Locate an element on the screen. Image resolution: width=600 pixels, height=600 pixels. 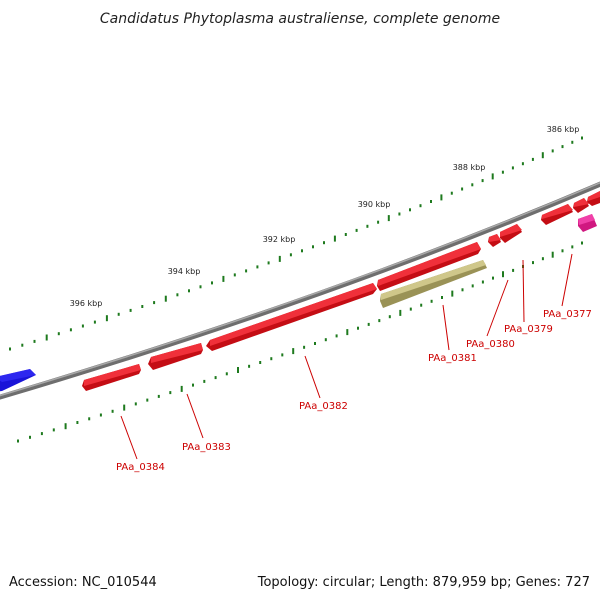
gene-pink-box is located at coordinates (587, 223).